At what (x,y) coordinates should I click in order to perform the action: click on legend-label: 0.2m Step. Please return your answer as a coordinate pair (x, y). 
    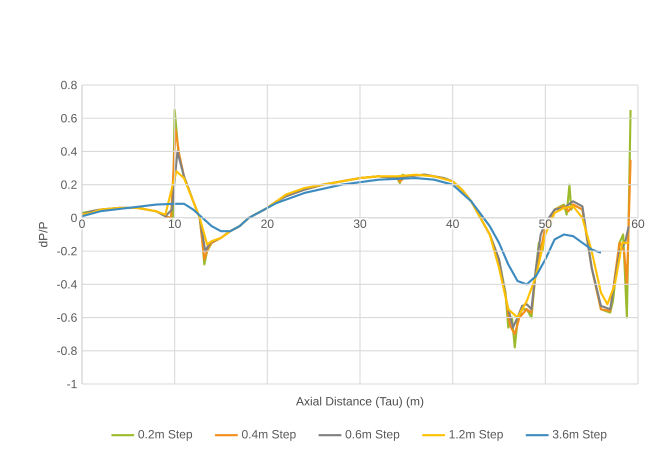
    Looking at the image, I should click on (165, 435).